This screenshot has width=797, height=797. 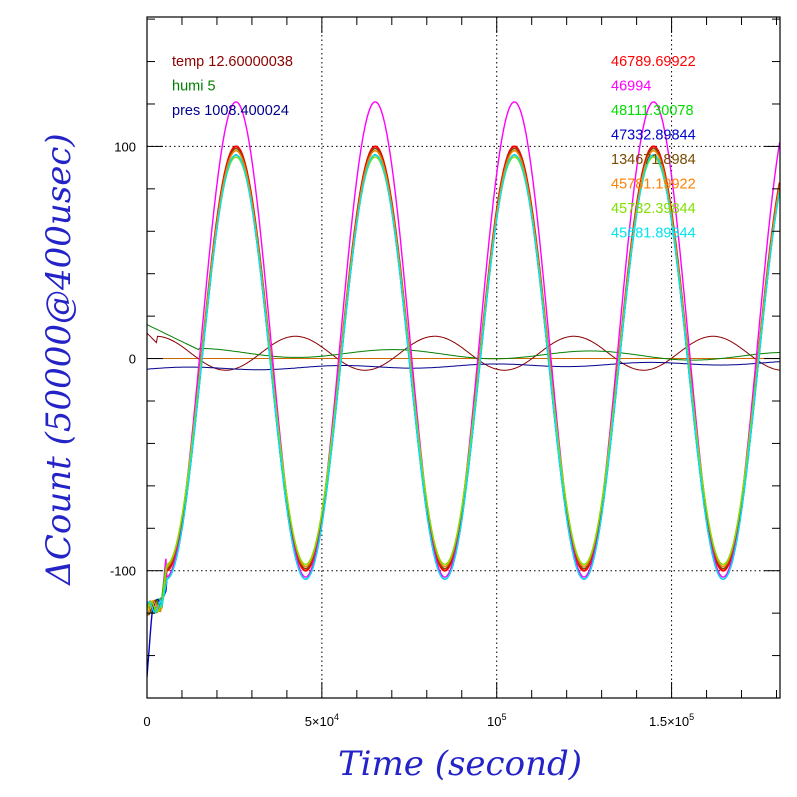 I want to click on legend-right-0: 46789.69922, so click(x=653, y=62).